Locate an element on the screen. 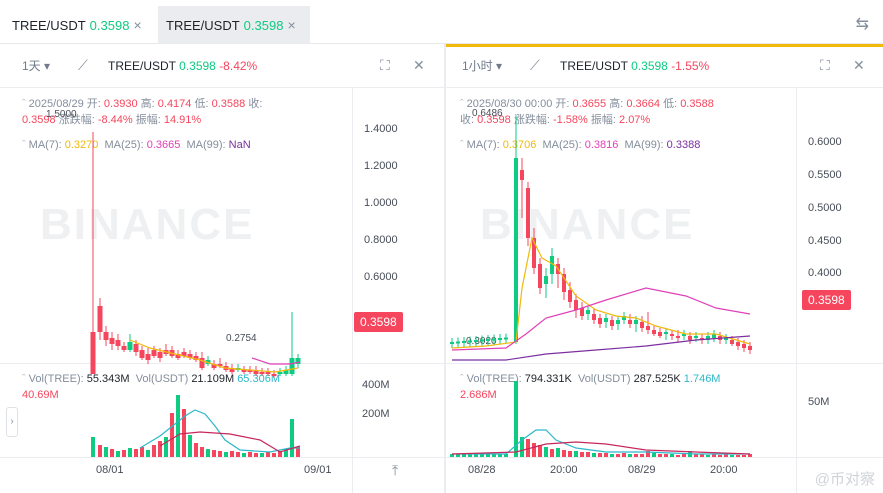 The height and width of the screenshot is (493, 883). tab-tree-usdt-1: TREE/USDT 0.3598 × is located at coordinates (77, 25).